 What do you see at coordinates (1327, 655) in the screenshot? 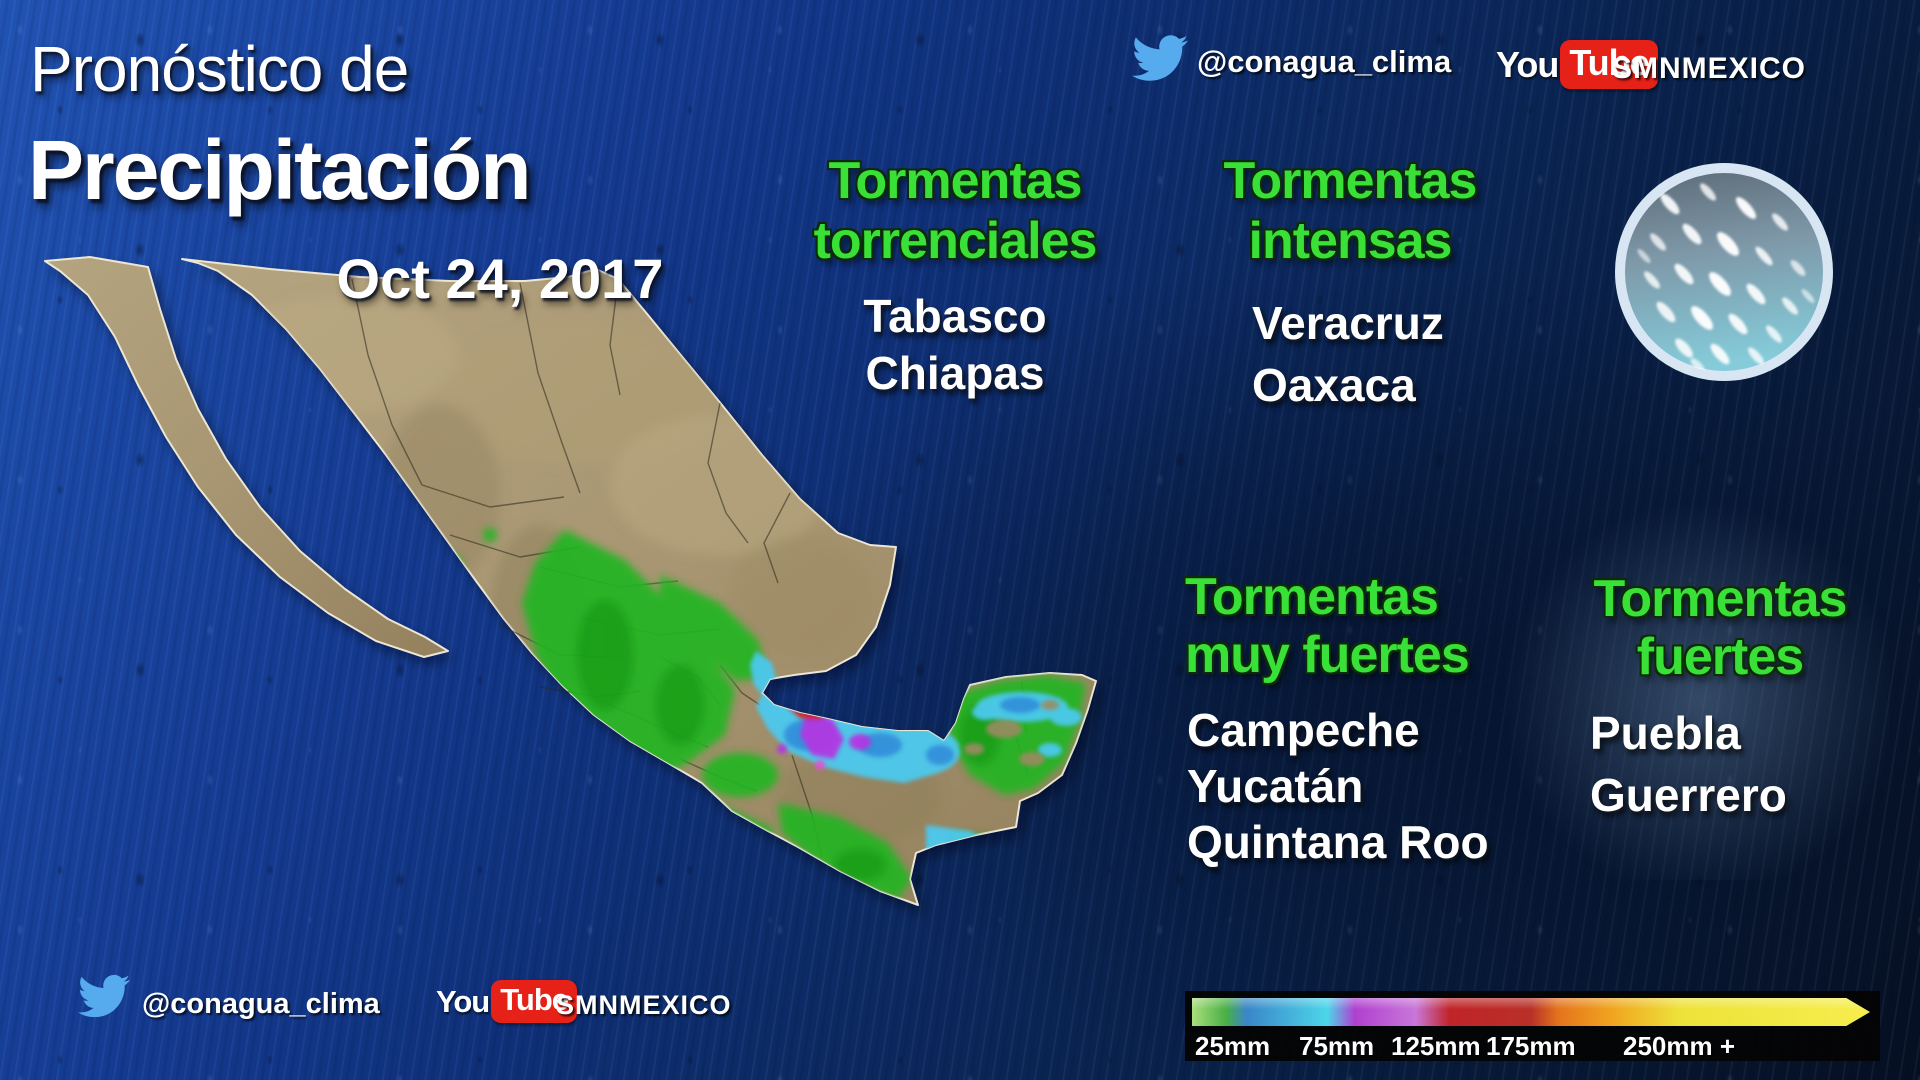
I see `heading-line: muy fuertes` at bounding box center [1327, 655].